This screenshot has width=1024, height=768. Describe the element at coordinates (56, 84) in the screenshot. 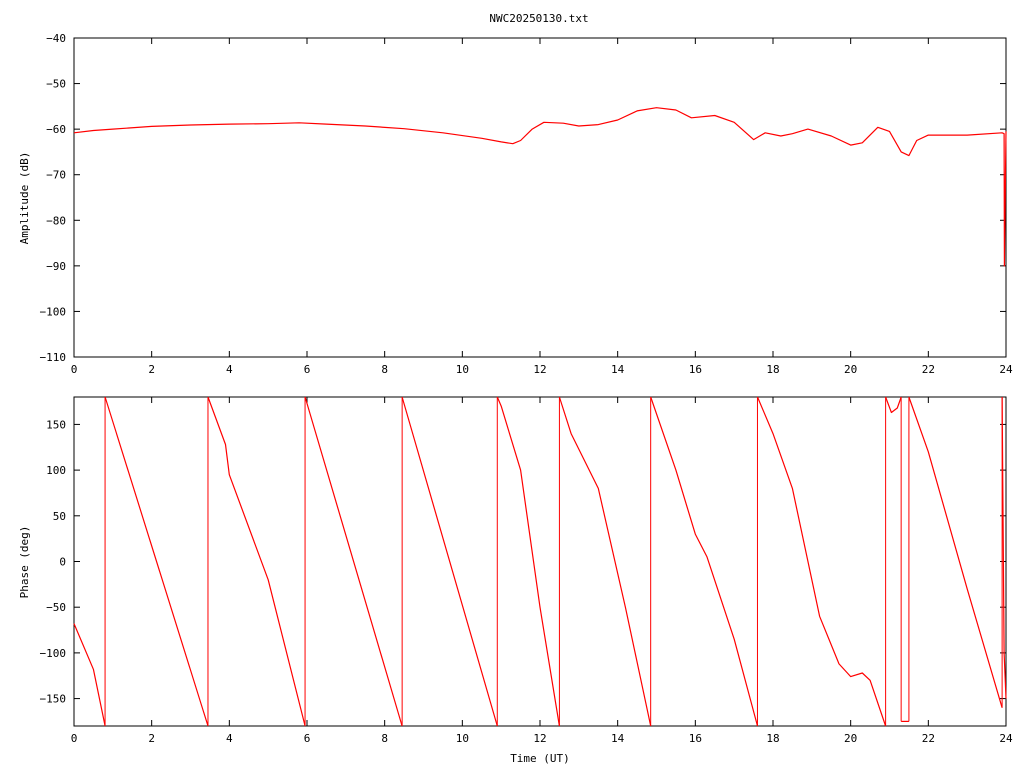

I see `amplitude-ytick-label: −50` at that location.